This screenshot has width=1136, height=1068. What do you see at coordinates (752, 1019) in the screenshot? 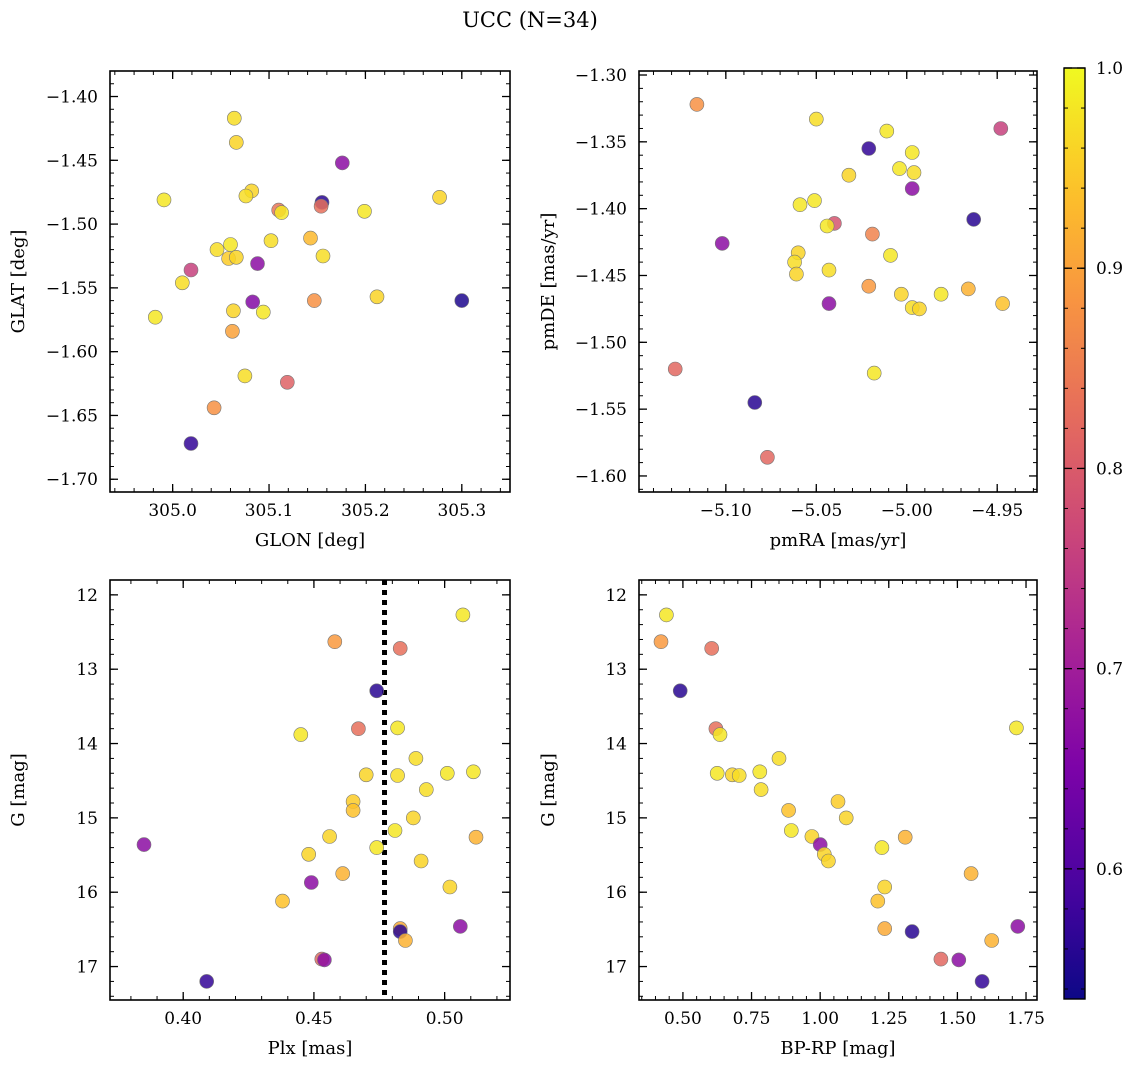
I see `x-tick-label: 0.75` at bounding box center [752, 1019].